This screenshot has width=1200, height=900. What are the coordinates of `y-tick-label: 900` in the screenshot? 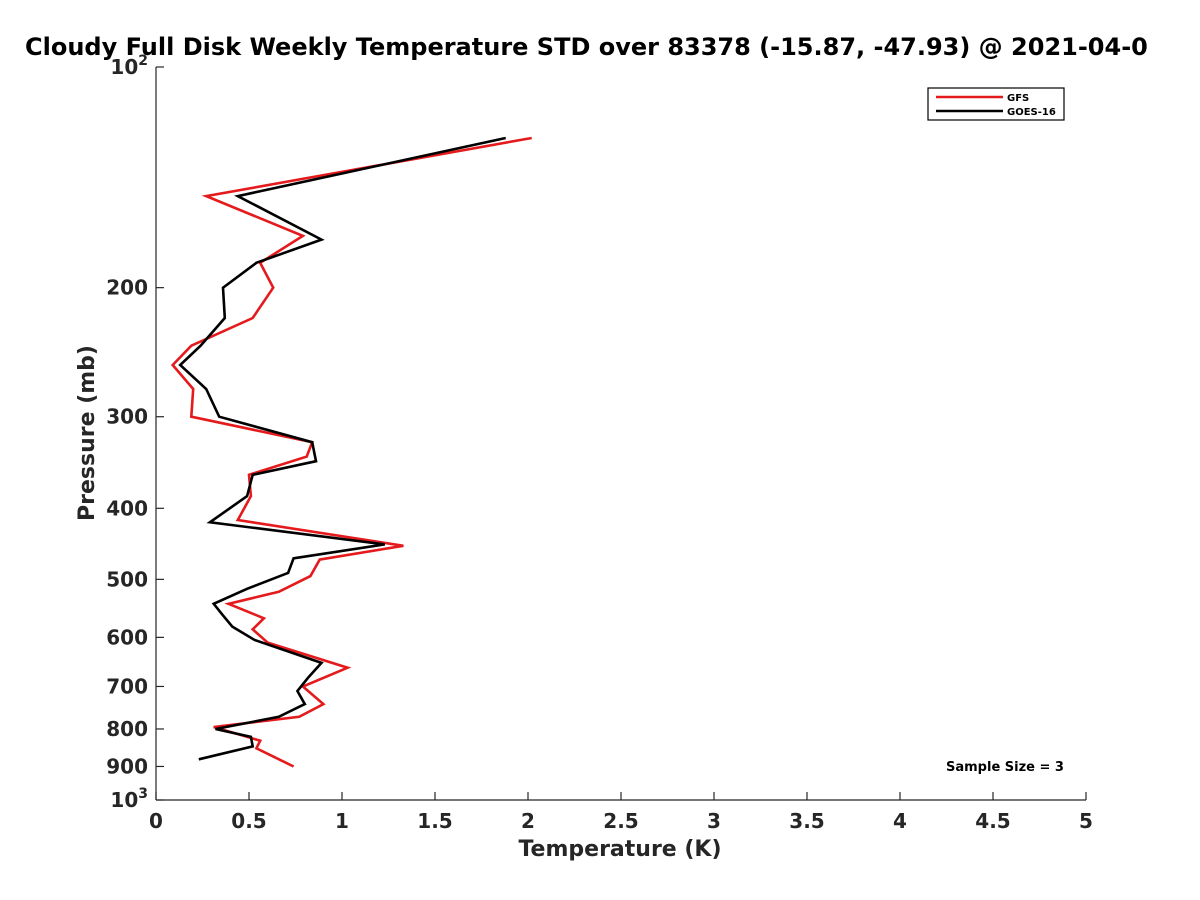 It's located at (127, 766).